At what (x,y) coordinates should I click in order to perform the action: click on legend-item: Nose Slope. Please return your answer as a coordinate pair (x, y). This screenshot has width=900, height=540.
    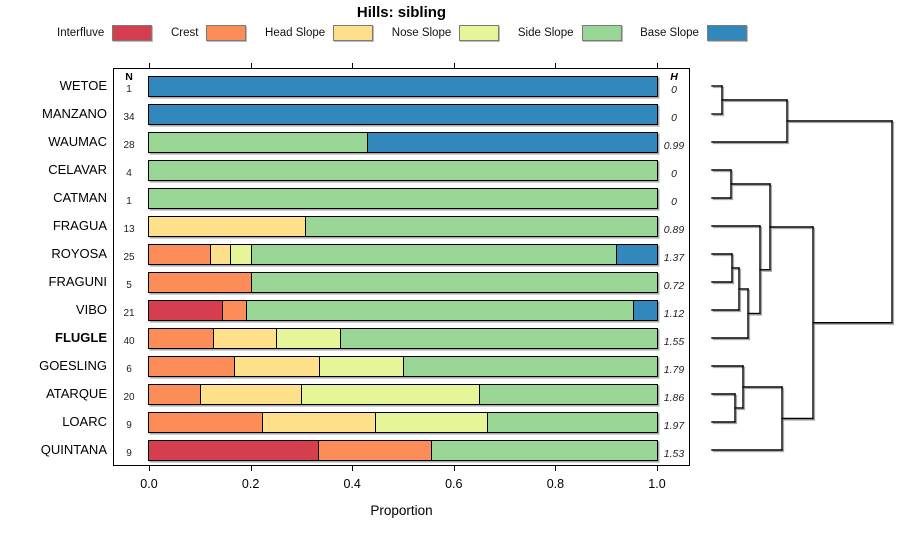
    Looking at the image, I should click on (445, 33).